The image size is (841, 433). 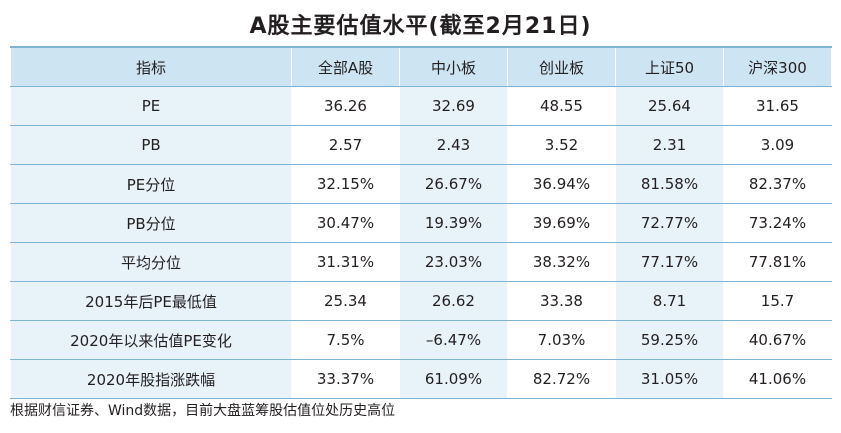 What do you see at coordinates (345, 184) in the screenshot?
I see `value-cell: 32.15%` at bounding box center [345, 184].